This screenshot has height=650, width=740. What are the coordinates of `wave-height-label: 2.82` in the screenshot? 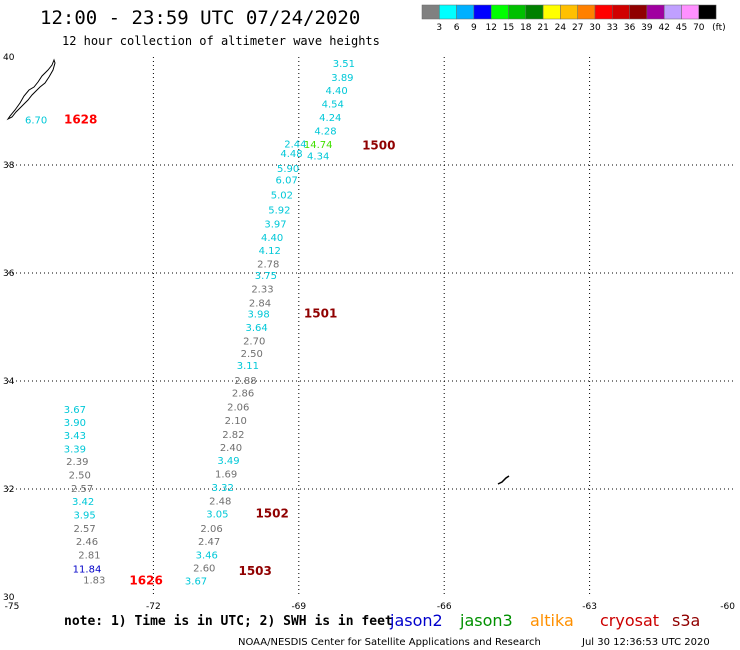 It's located at (233, 435).